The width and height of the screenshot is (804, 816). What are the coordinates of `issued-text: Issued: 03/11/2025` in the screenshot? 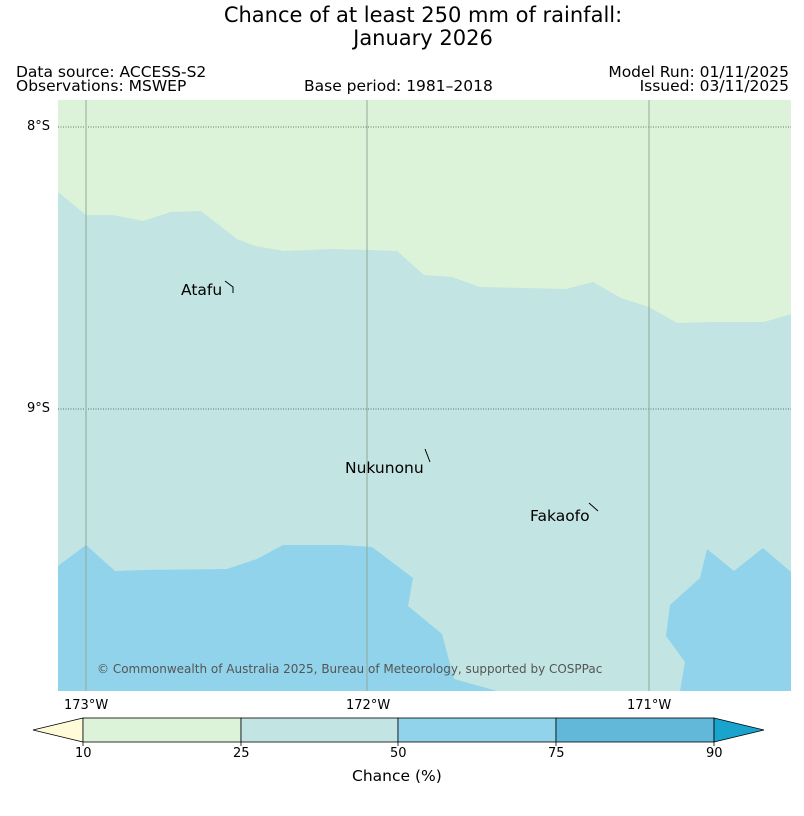 It's located at (714, 86).